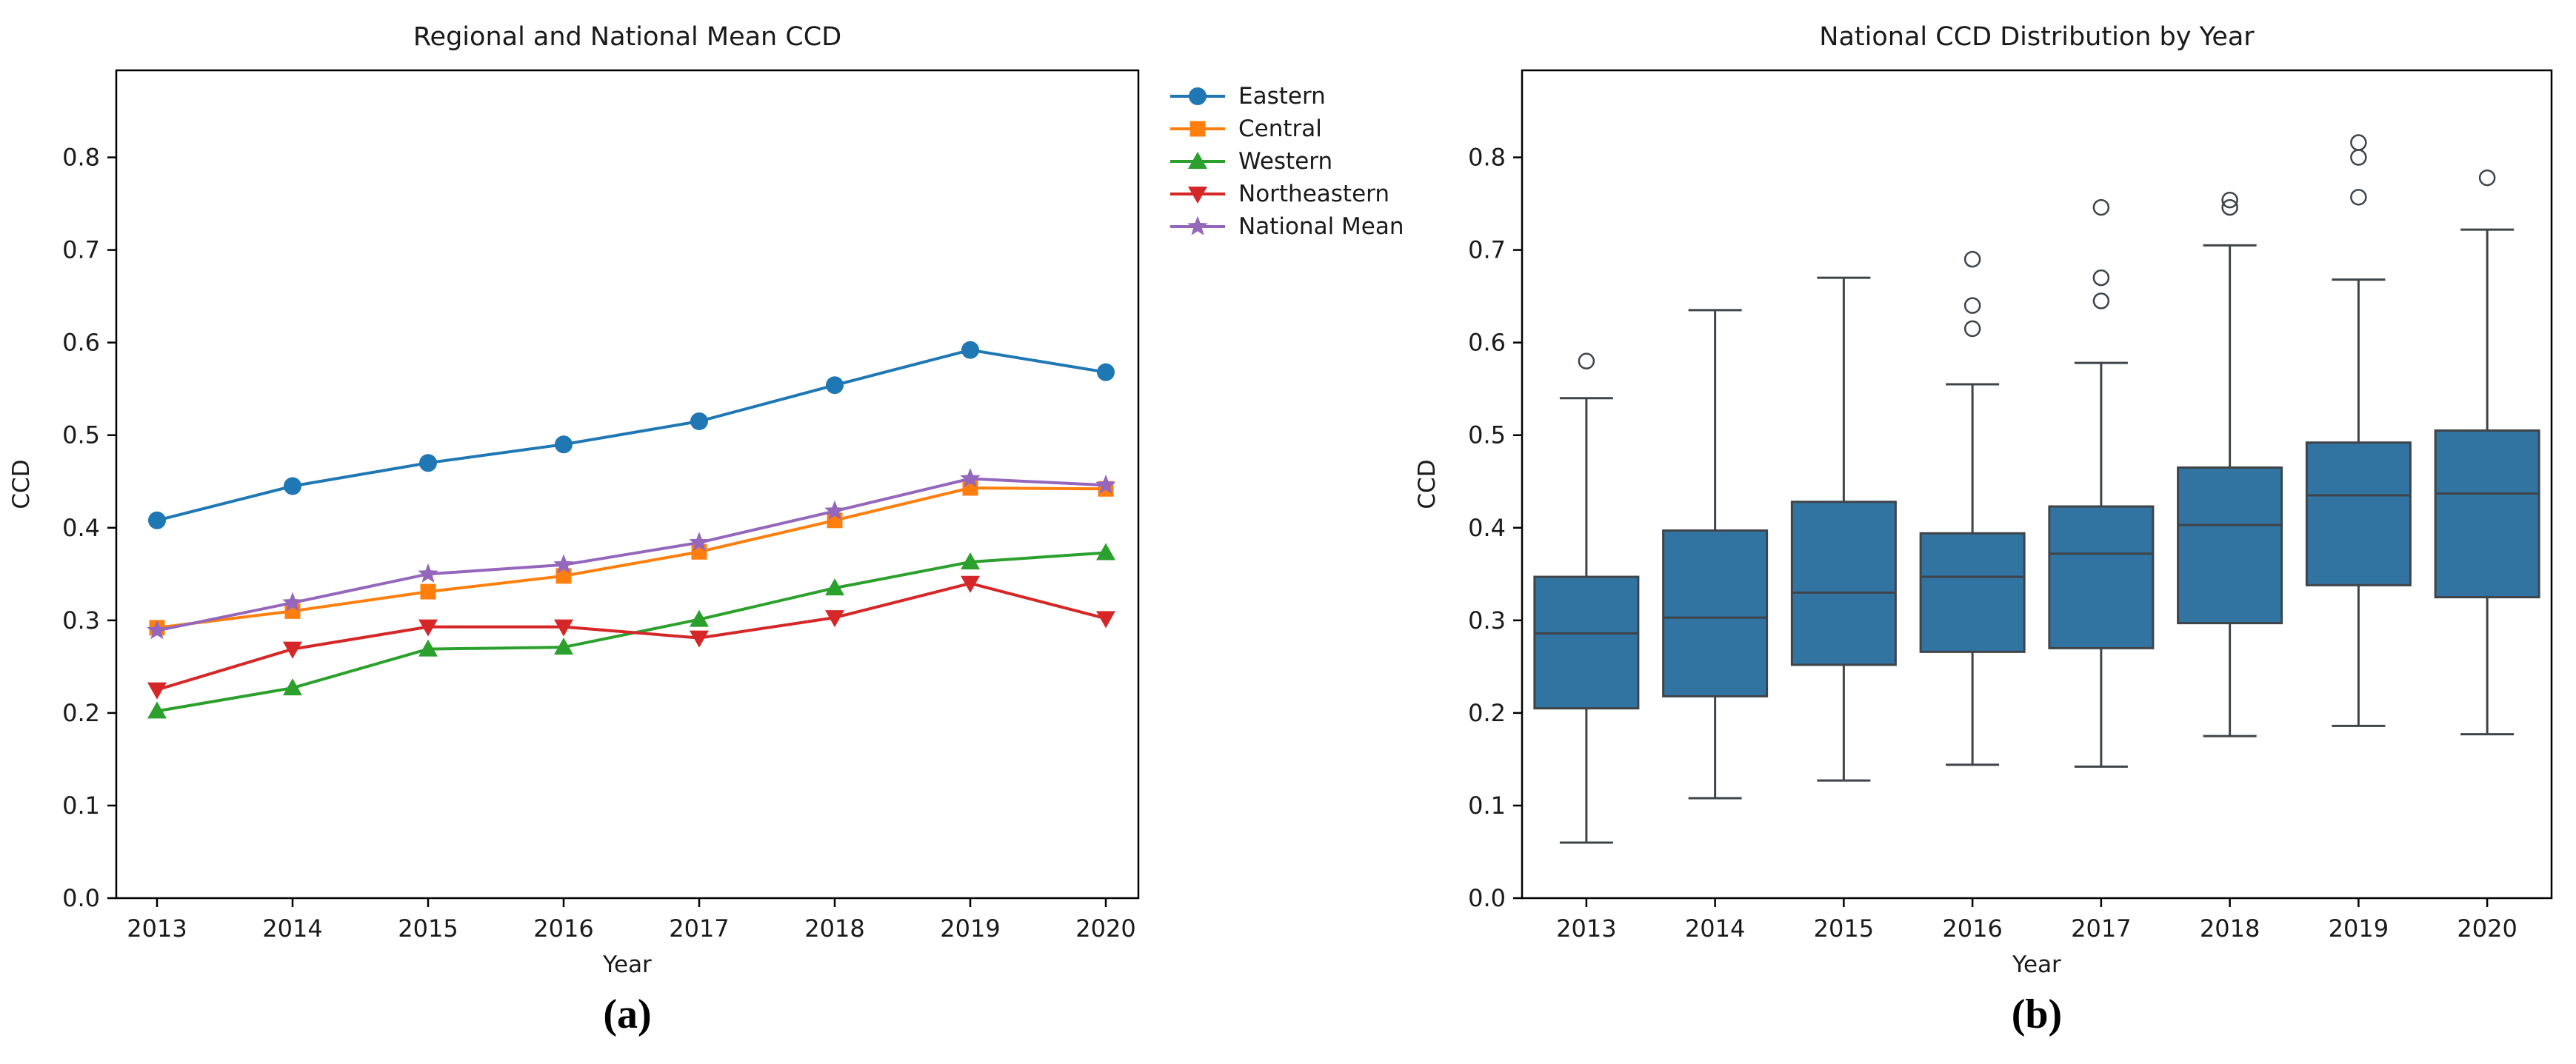 This screenshot has width=2576, height=1064. What do you see at coordinates (428, 928) in the screenshot?
I see `x-tick-label: 2015` at bounding box center [428, 928].